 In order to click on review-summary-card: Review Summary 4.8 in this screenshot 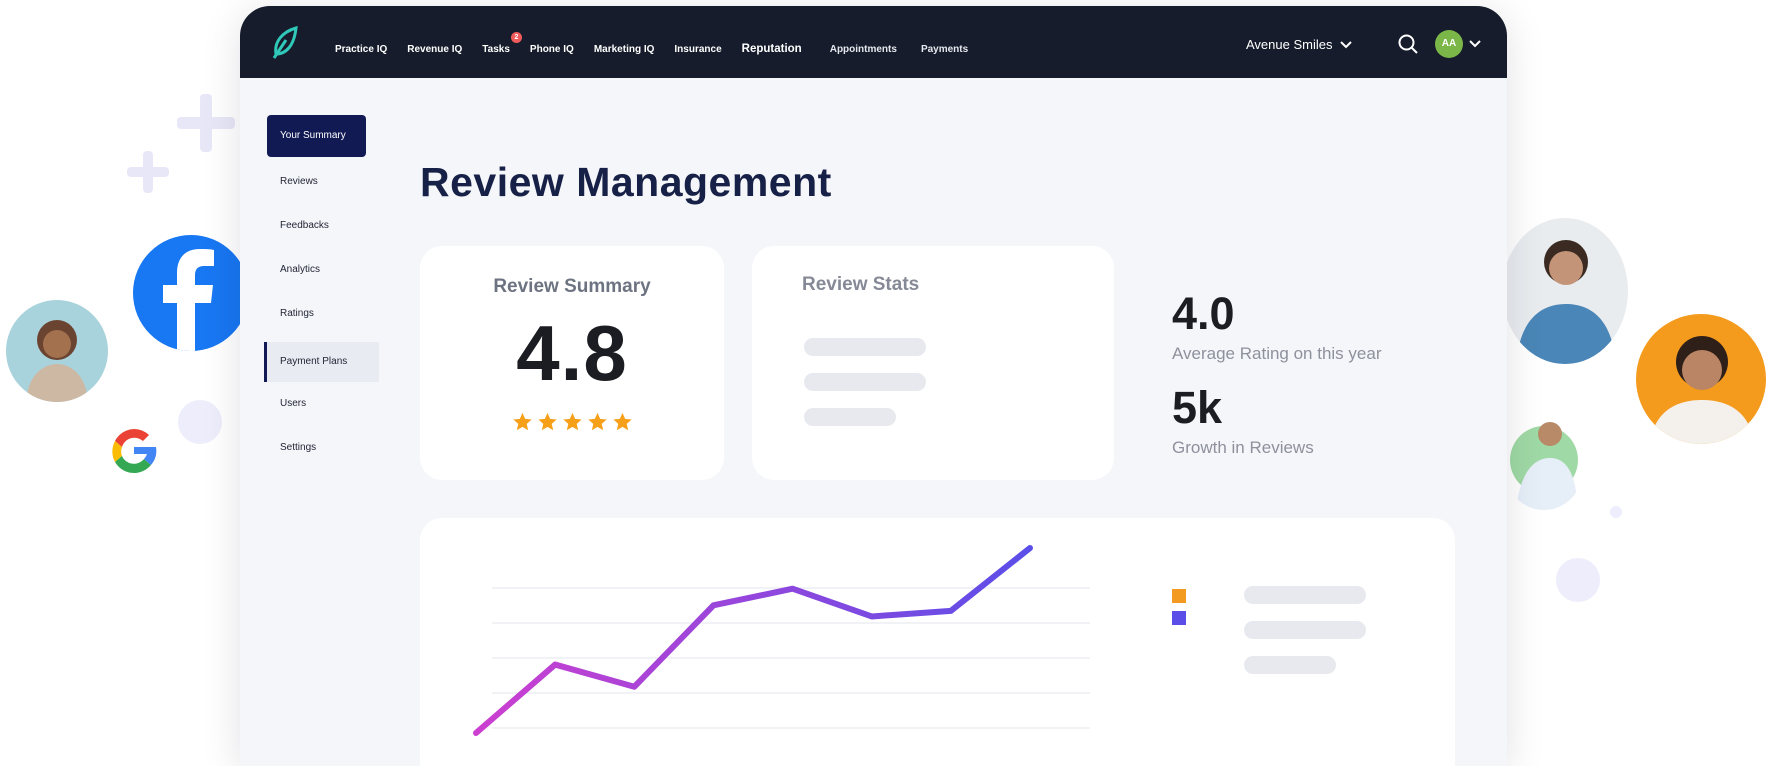, I will do `click(572, 363)`.